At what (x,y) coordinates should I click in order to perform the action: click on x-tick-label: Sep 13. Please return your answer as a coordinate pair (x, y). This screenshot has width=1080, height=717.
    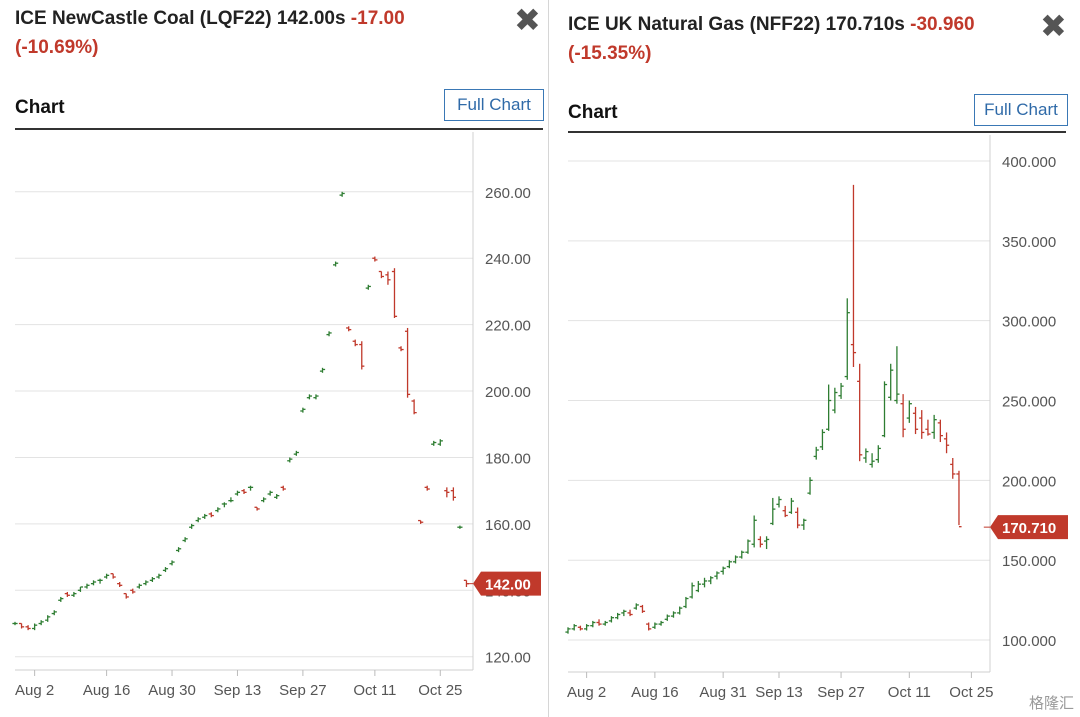
    Looking at the image, I should click on (238, 690).